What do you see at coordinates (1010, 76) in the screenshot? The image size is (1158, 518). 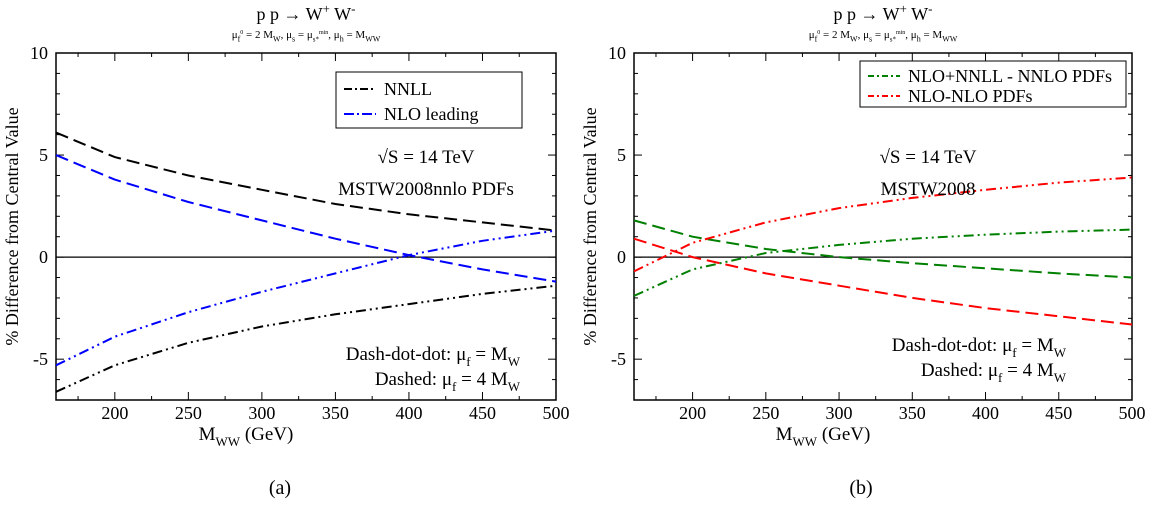 I see `legend-label: NLO+NNLL - NNLO PDFs` at bounding box center [1010, 76].